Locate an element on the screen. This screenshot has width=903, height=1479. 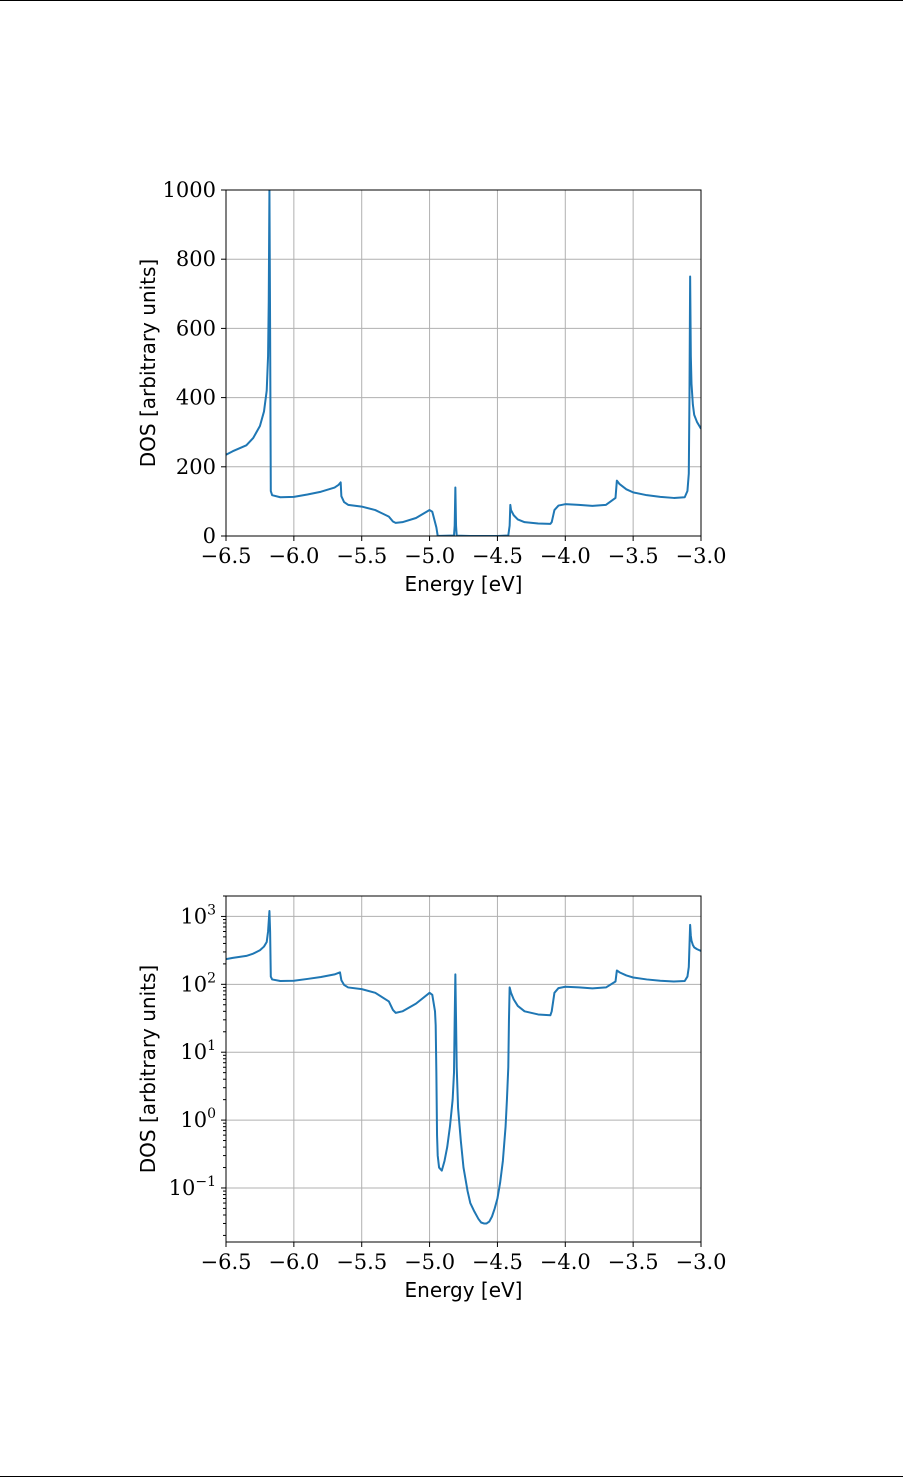
y-tick-label: 10⁰ is located at coordinates (198, 1119).